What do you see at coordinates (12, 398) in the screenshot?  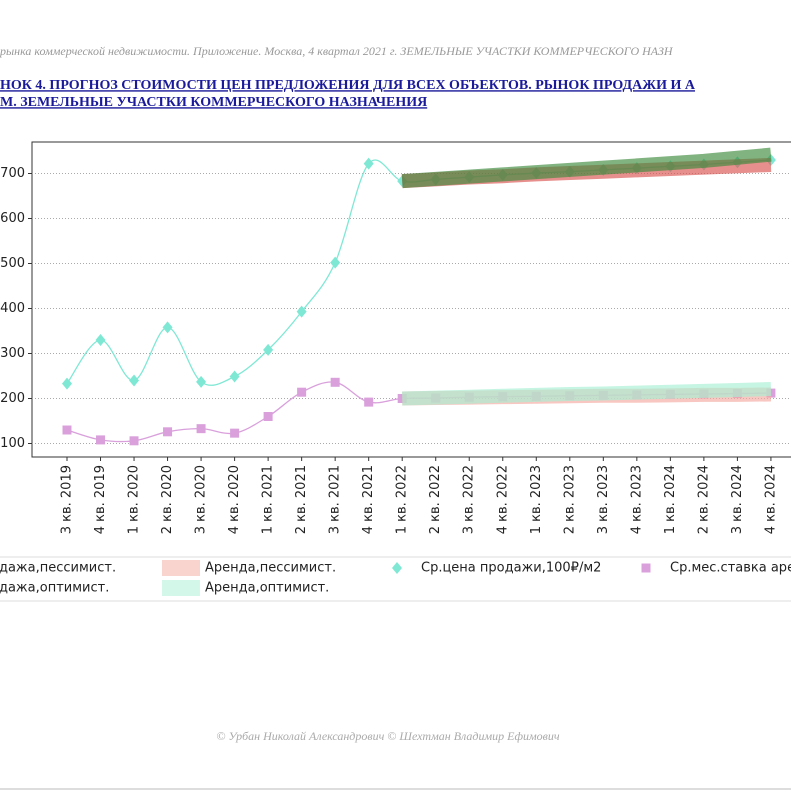 I see `y-tick-label: 200` at bounding box center [12, 398].